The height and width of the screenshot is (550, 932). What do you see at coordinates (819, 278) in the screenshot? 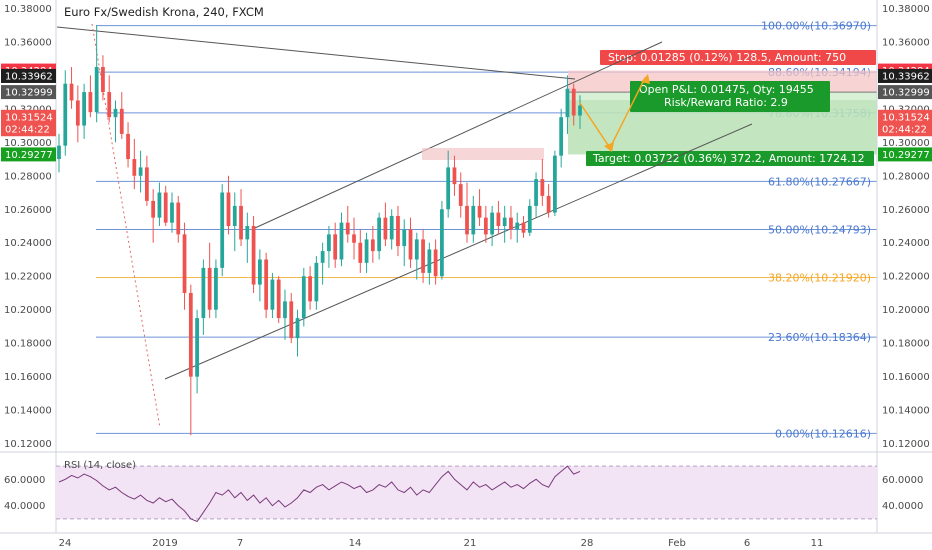
I see `fib-level-label: 38.20%(10.21920)` at bounding box center [819, 278].